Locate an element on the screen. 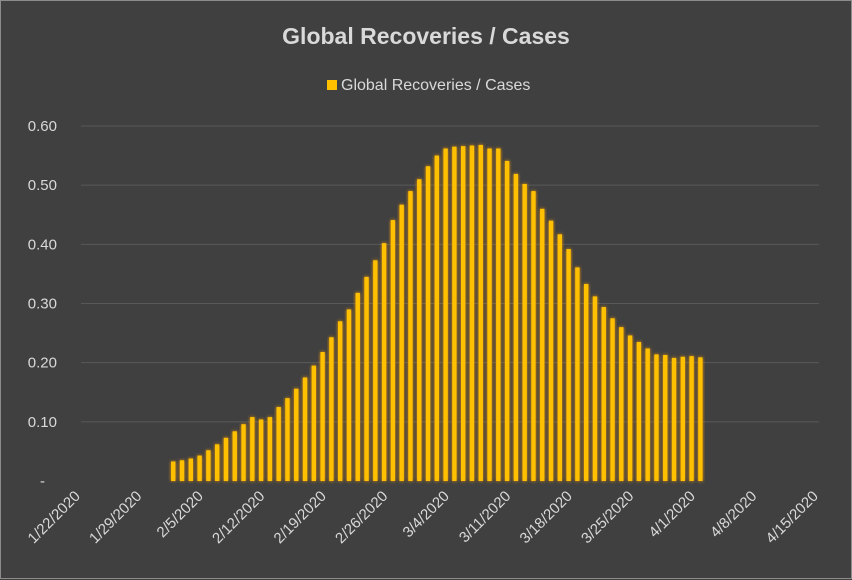 This screenshot has width=852, height=580. x-tick-label: 3/4/2020 is located at coordinates (426, 514).